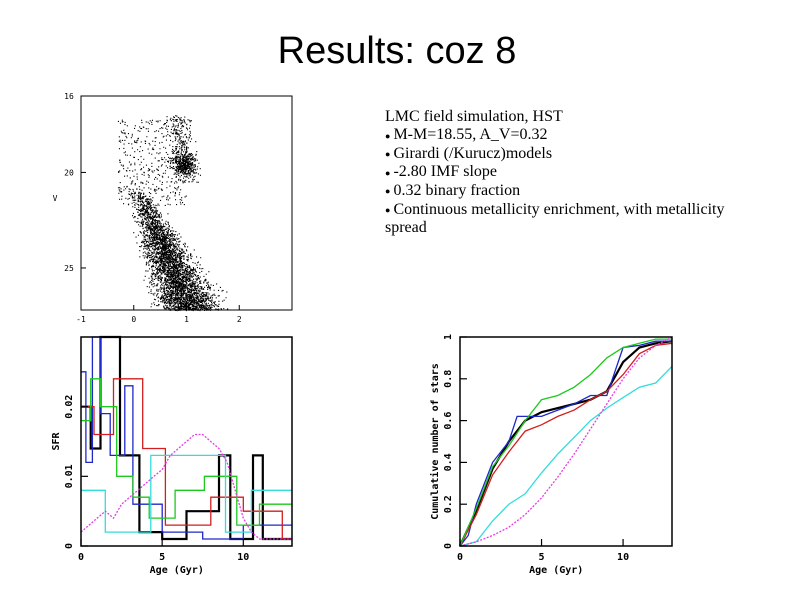  I want to click on cmd-ytick-label: 20, so click(69, 172).